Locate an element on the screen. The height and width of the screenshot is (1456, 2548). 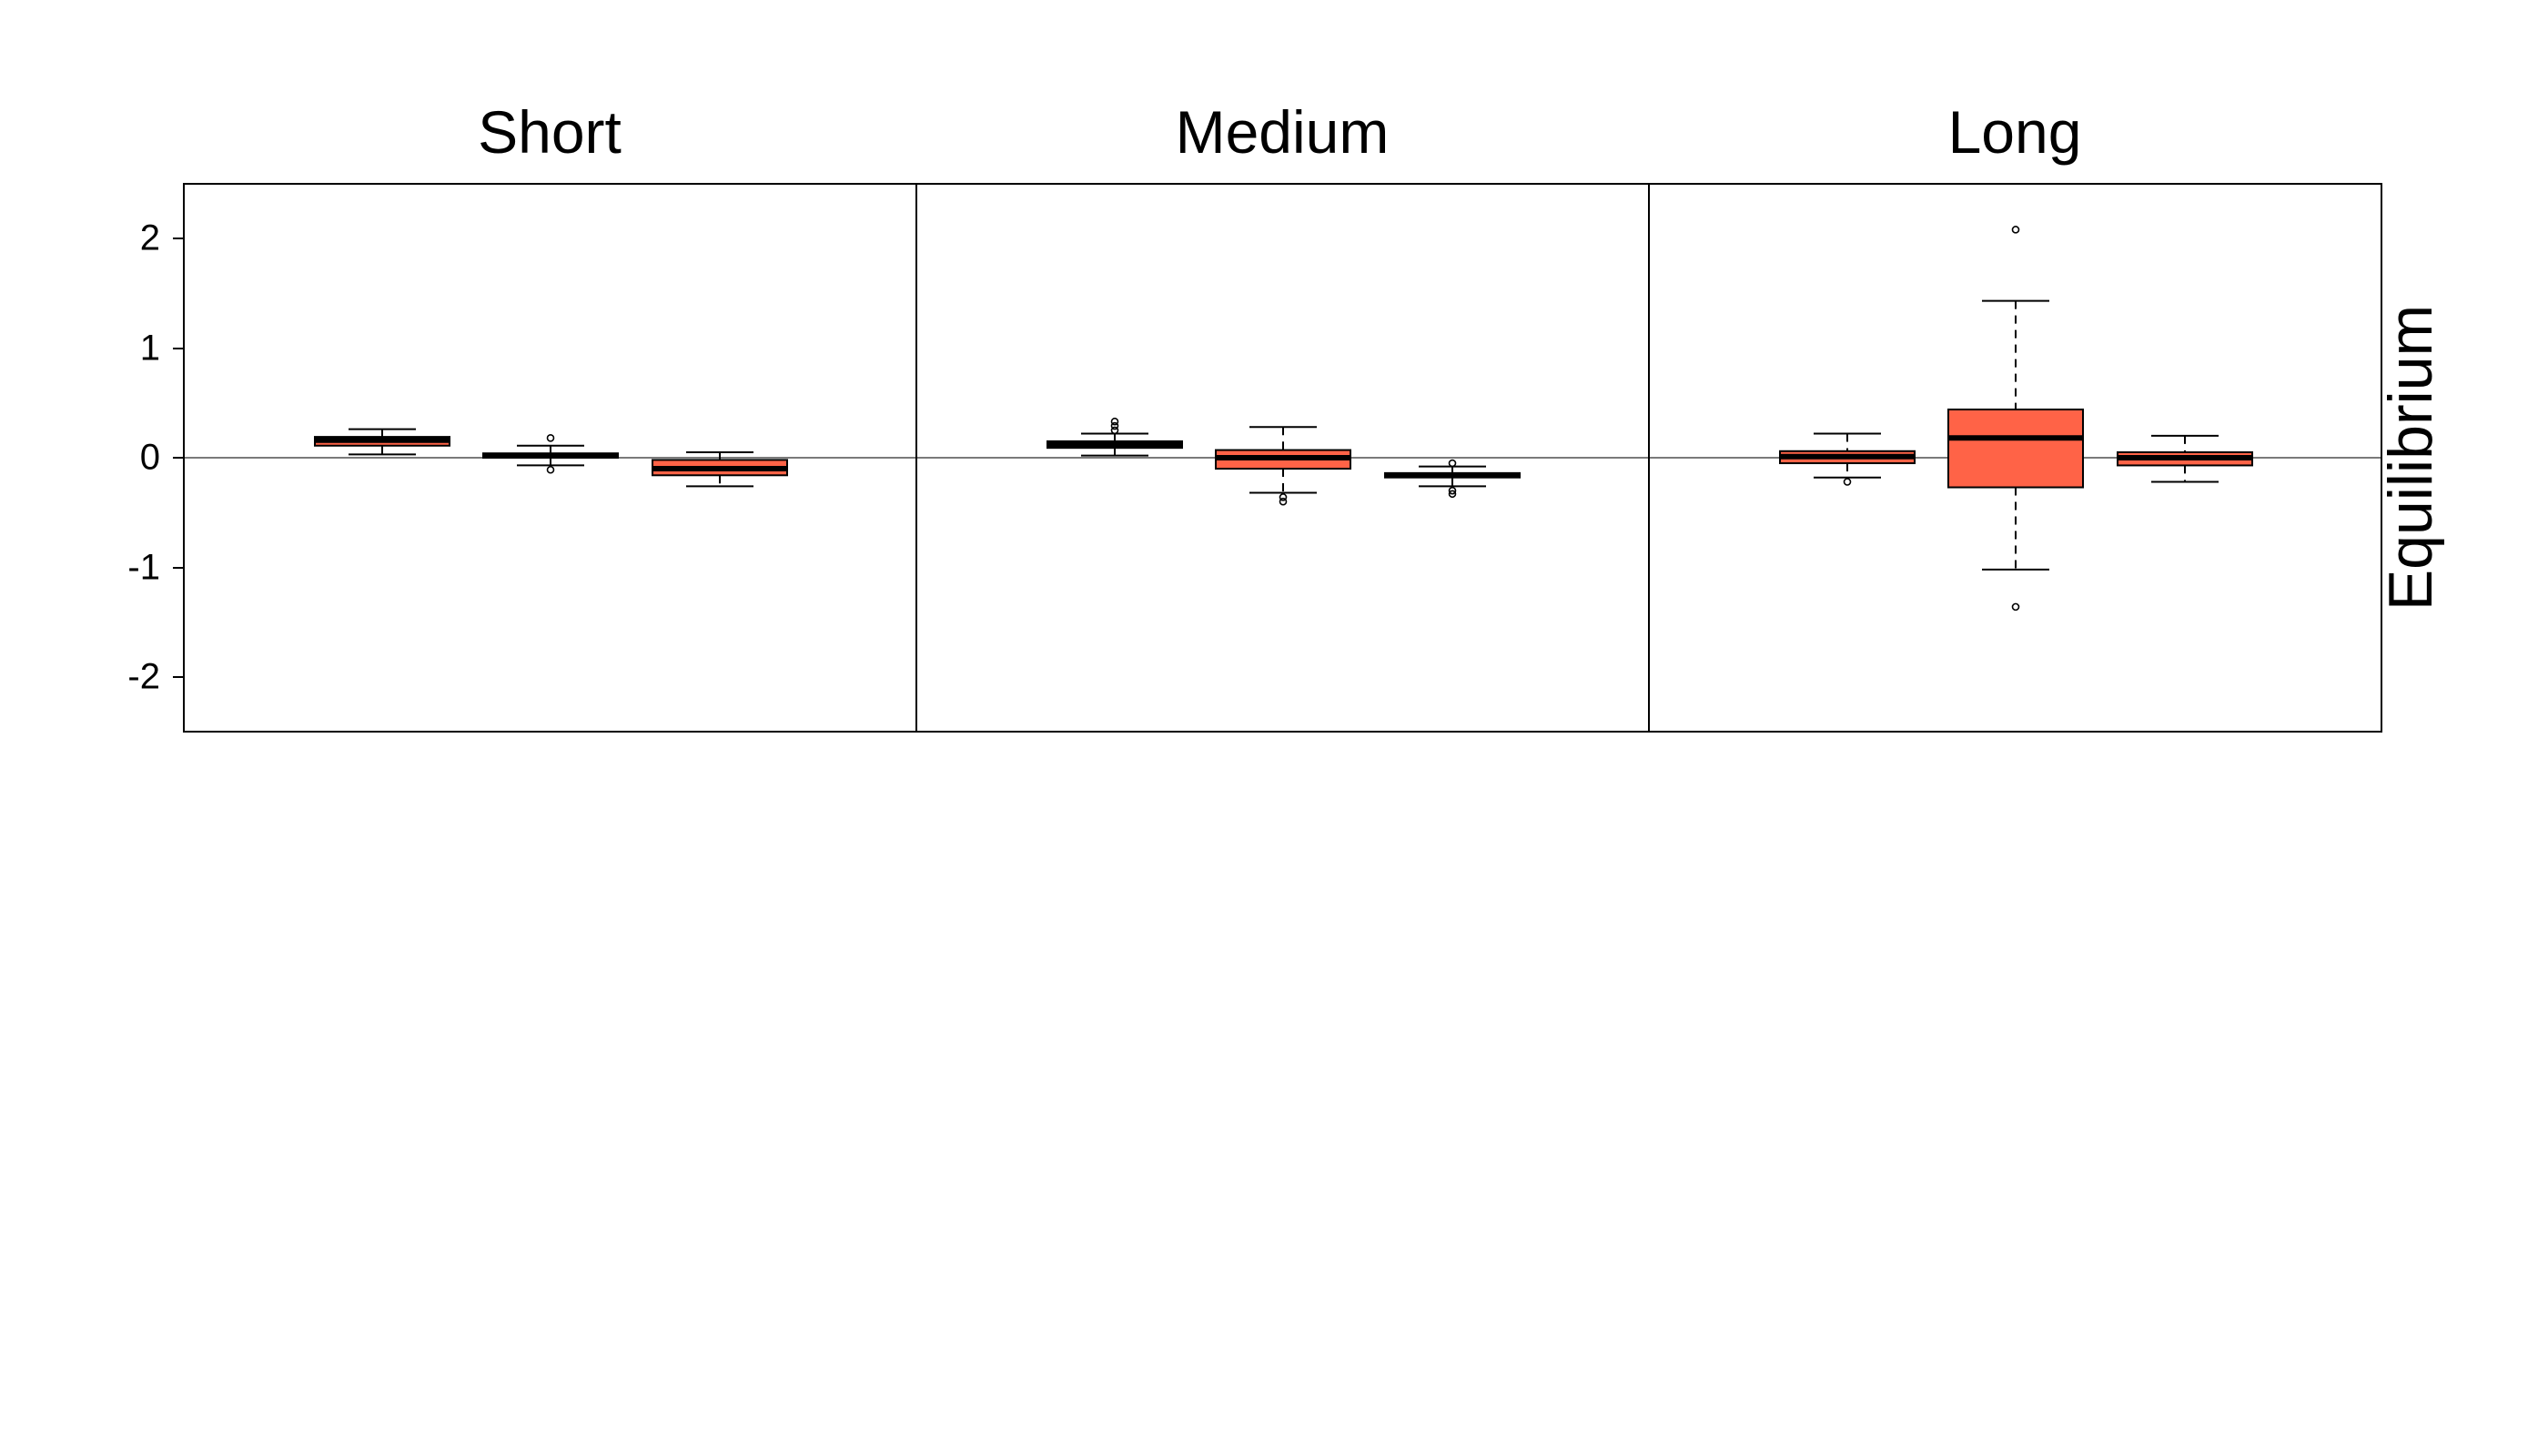
box-long-2-iqr is located at coordinates (2016, 449).